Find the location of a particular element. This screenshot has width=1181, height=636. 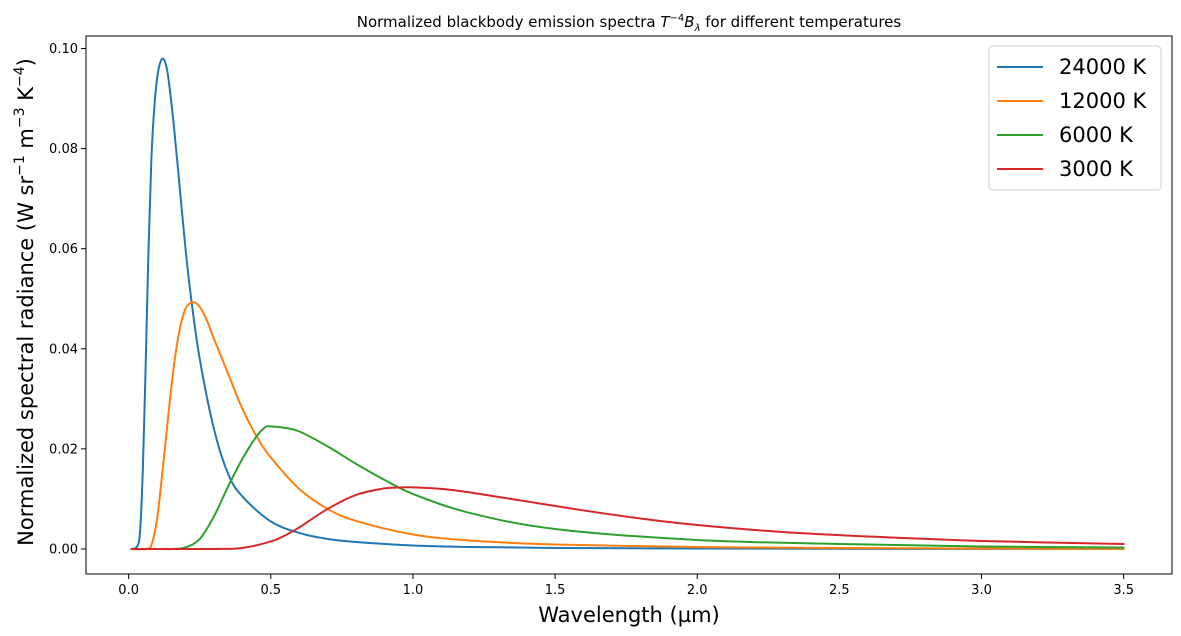

series-line-3000-k is located at coordinates (627, 518).